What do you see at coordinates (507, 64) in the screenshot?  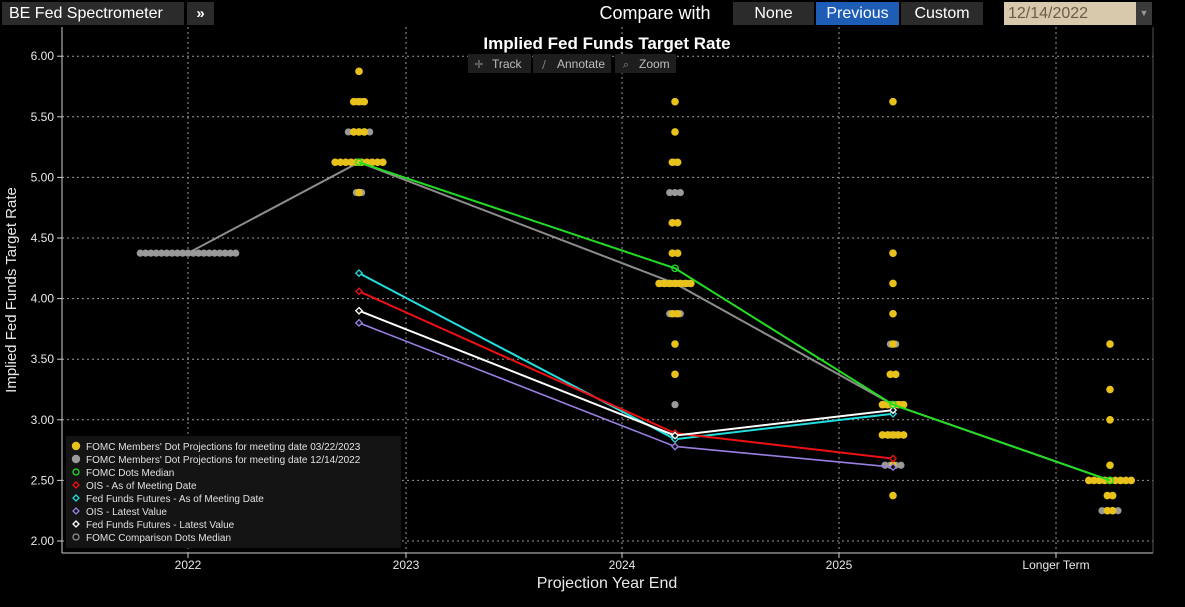 I see `tool-label: Track` at bounding box center [507, 64].